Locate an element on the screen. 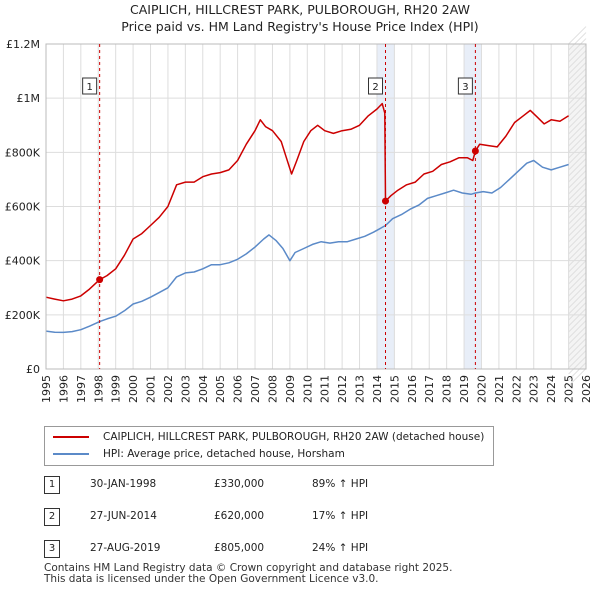 This screenshot has height=590, width=600. x-tick-label: 2013 is located at coordinates (360, 389).